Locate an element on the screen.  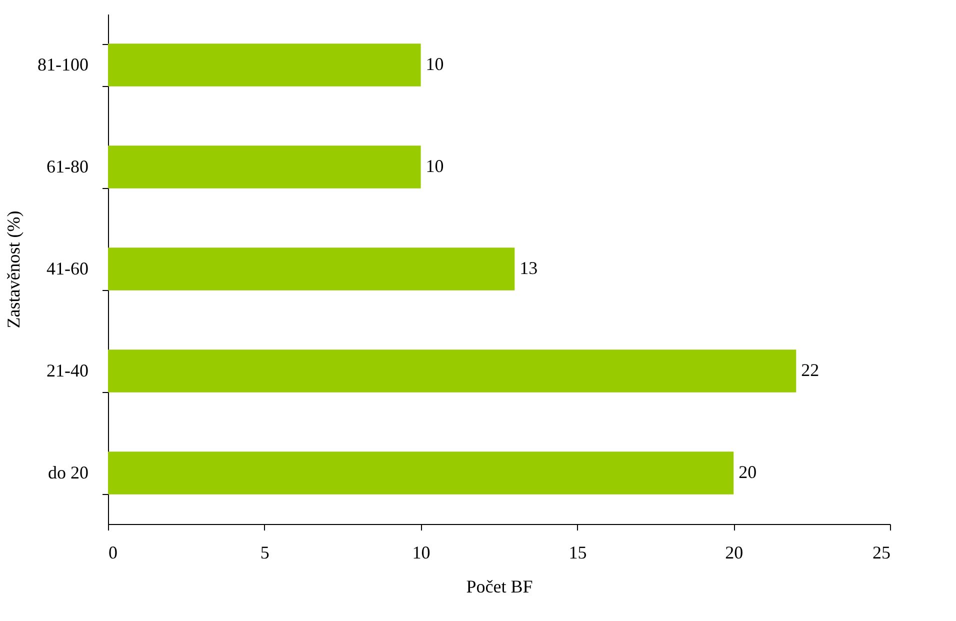
x-tick-label: 15 is located at coordinates (577, 552).